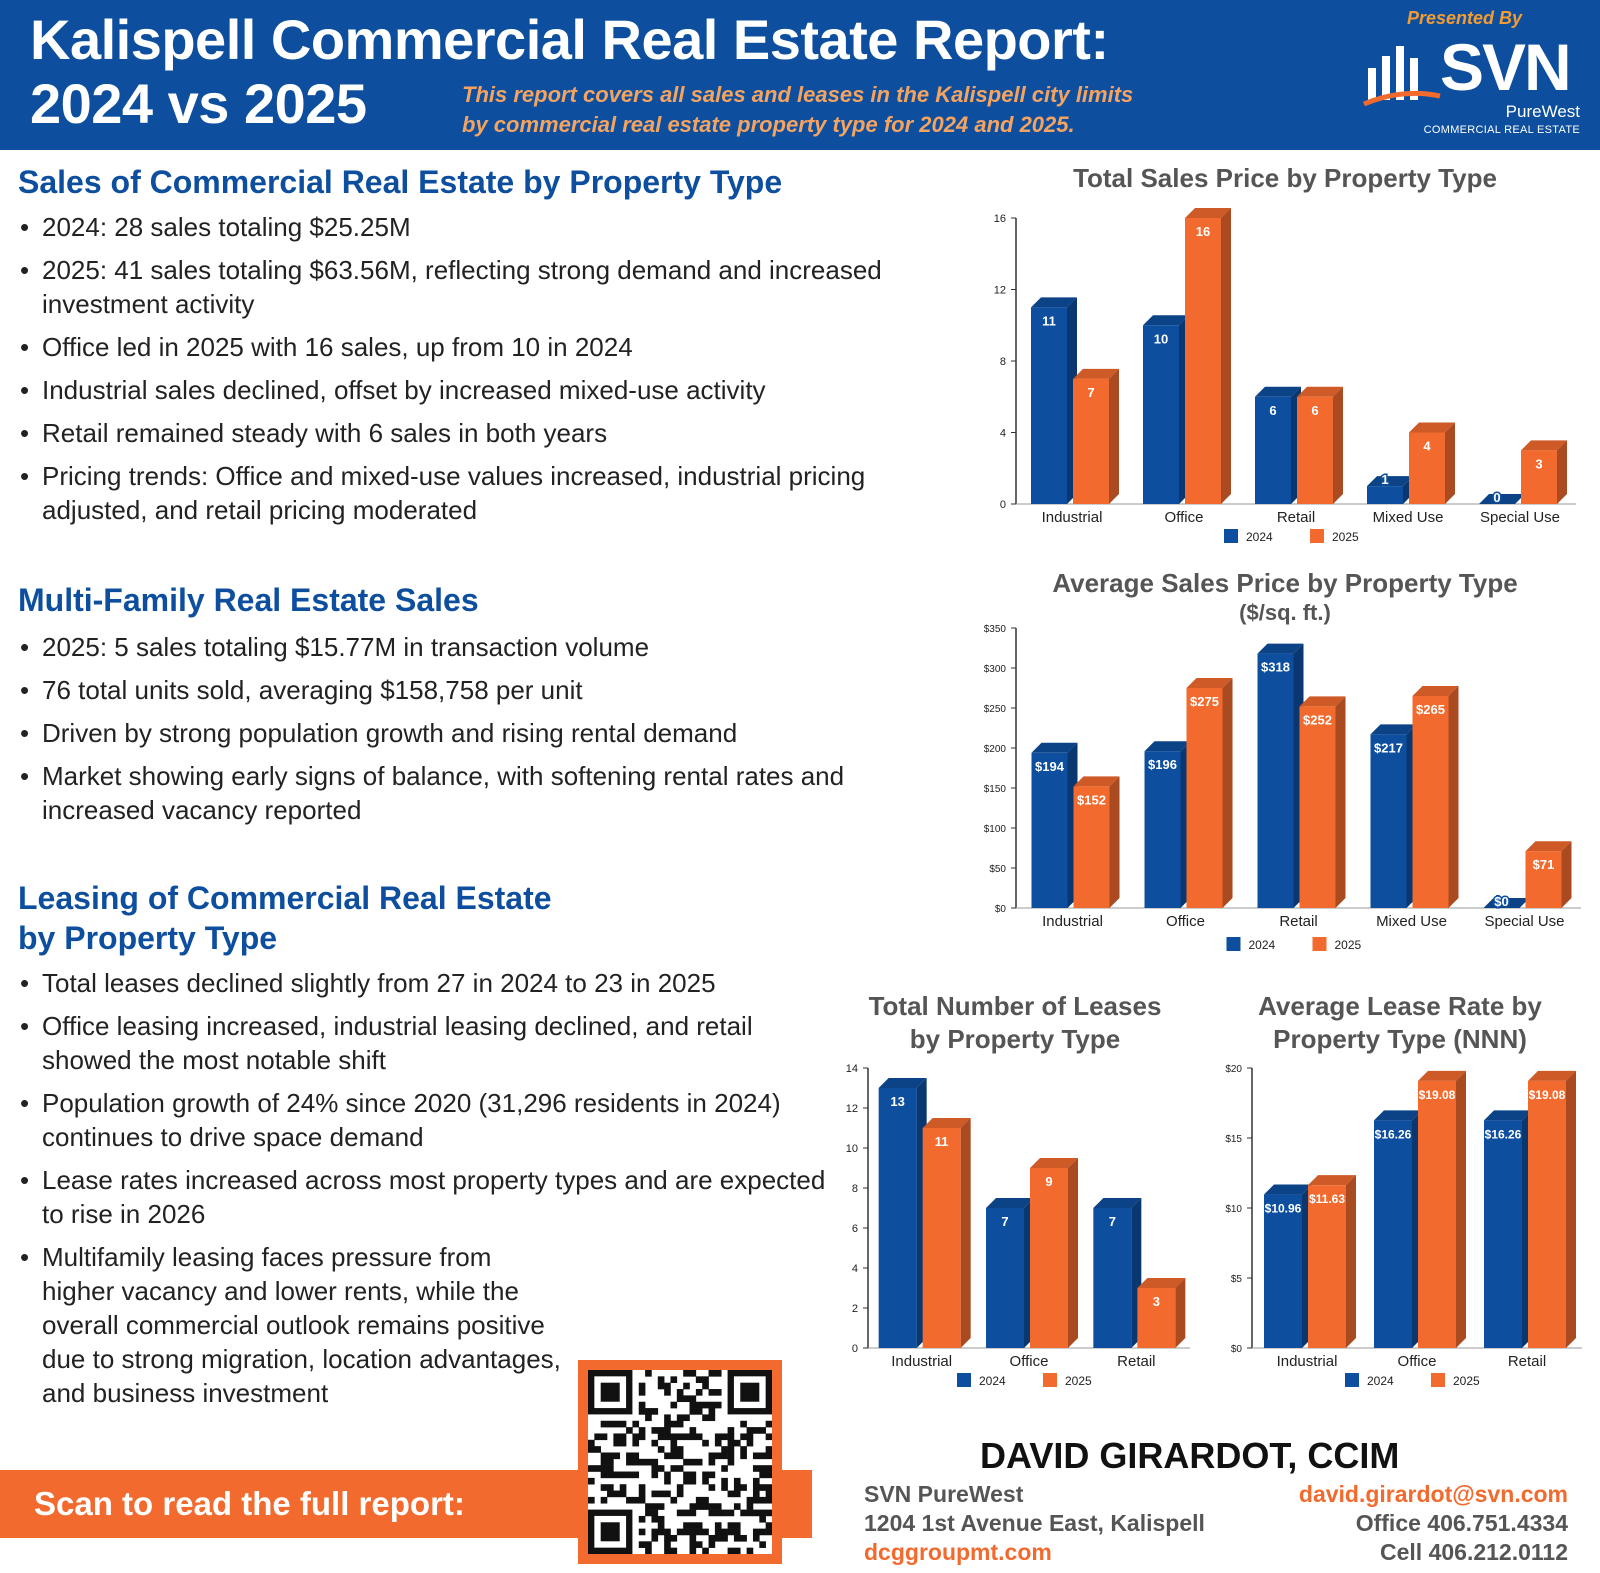 The height and width of the screenshot is (1573, 1600). What do you see at coordinates (1237, 1349) in the screenshot?
I see `y-tick-label: $0` at bounding box center [1237, 1349].